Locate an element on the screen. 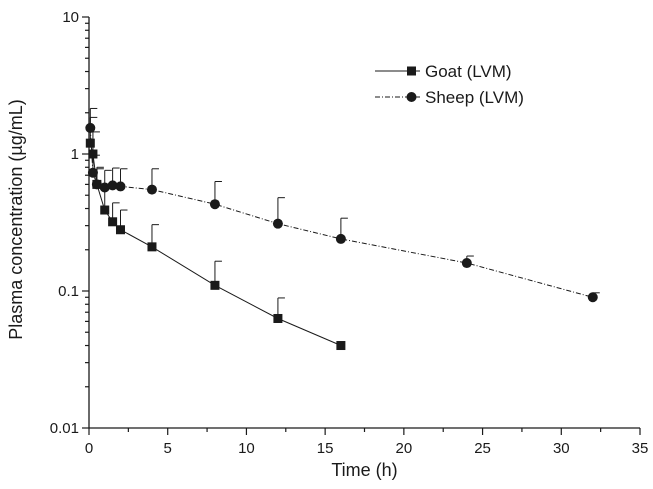  x-tick-label: 35 is located at coordinates (640, 448).